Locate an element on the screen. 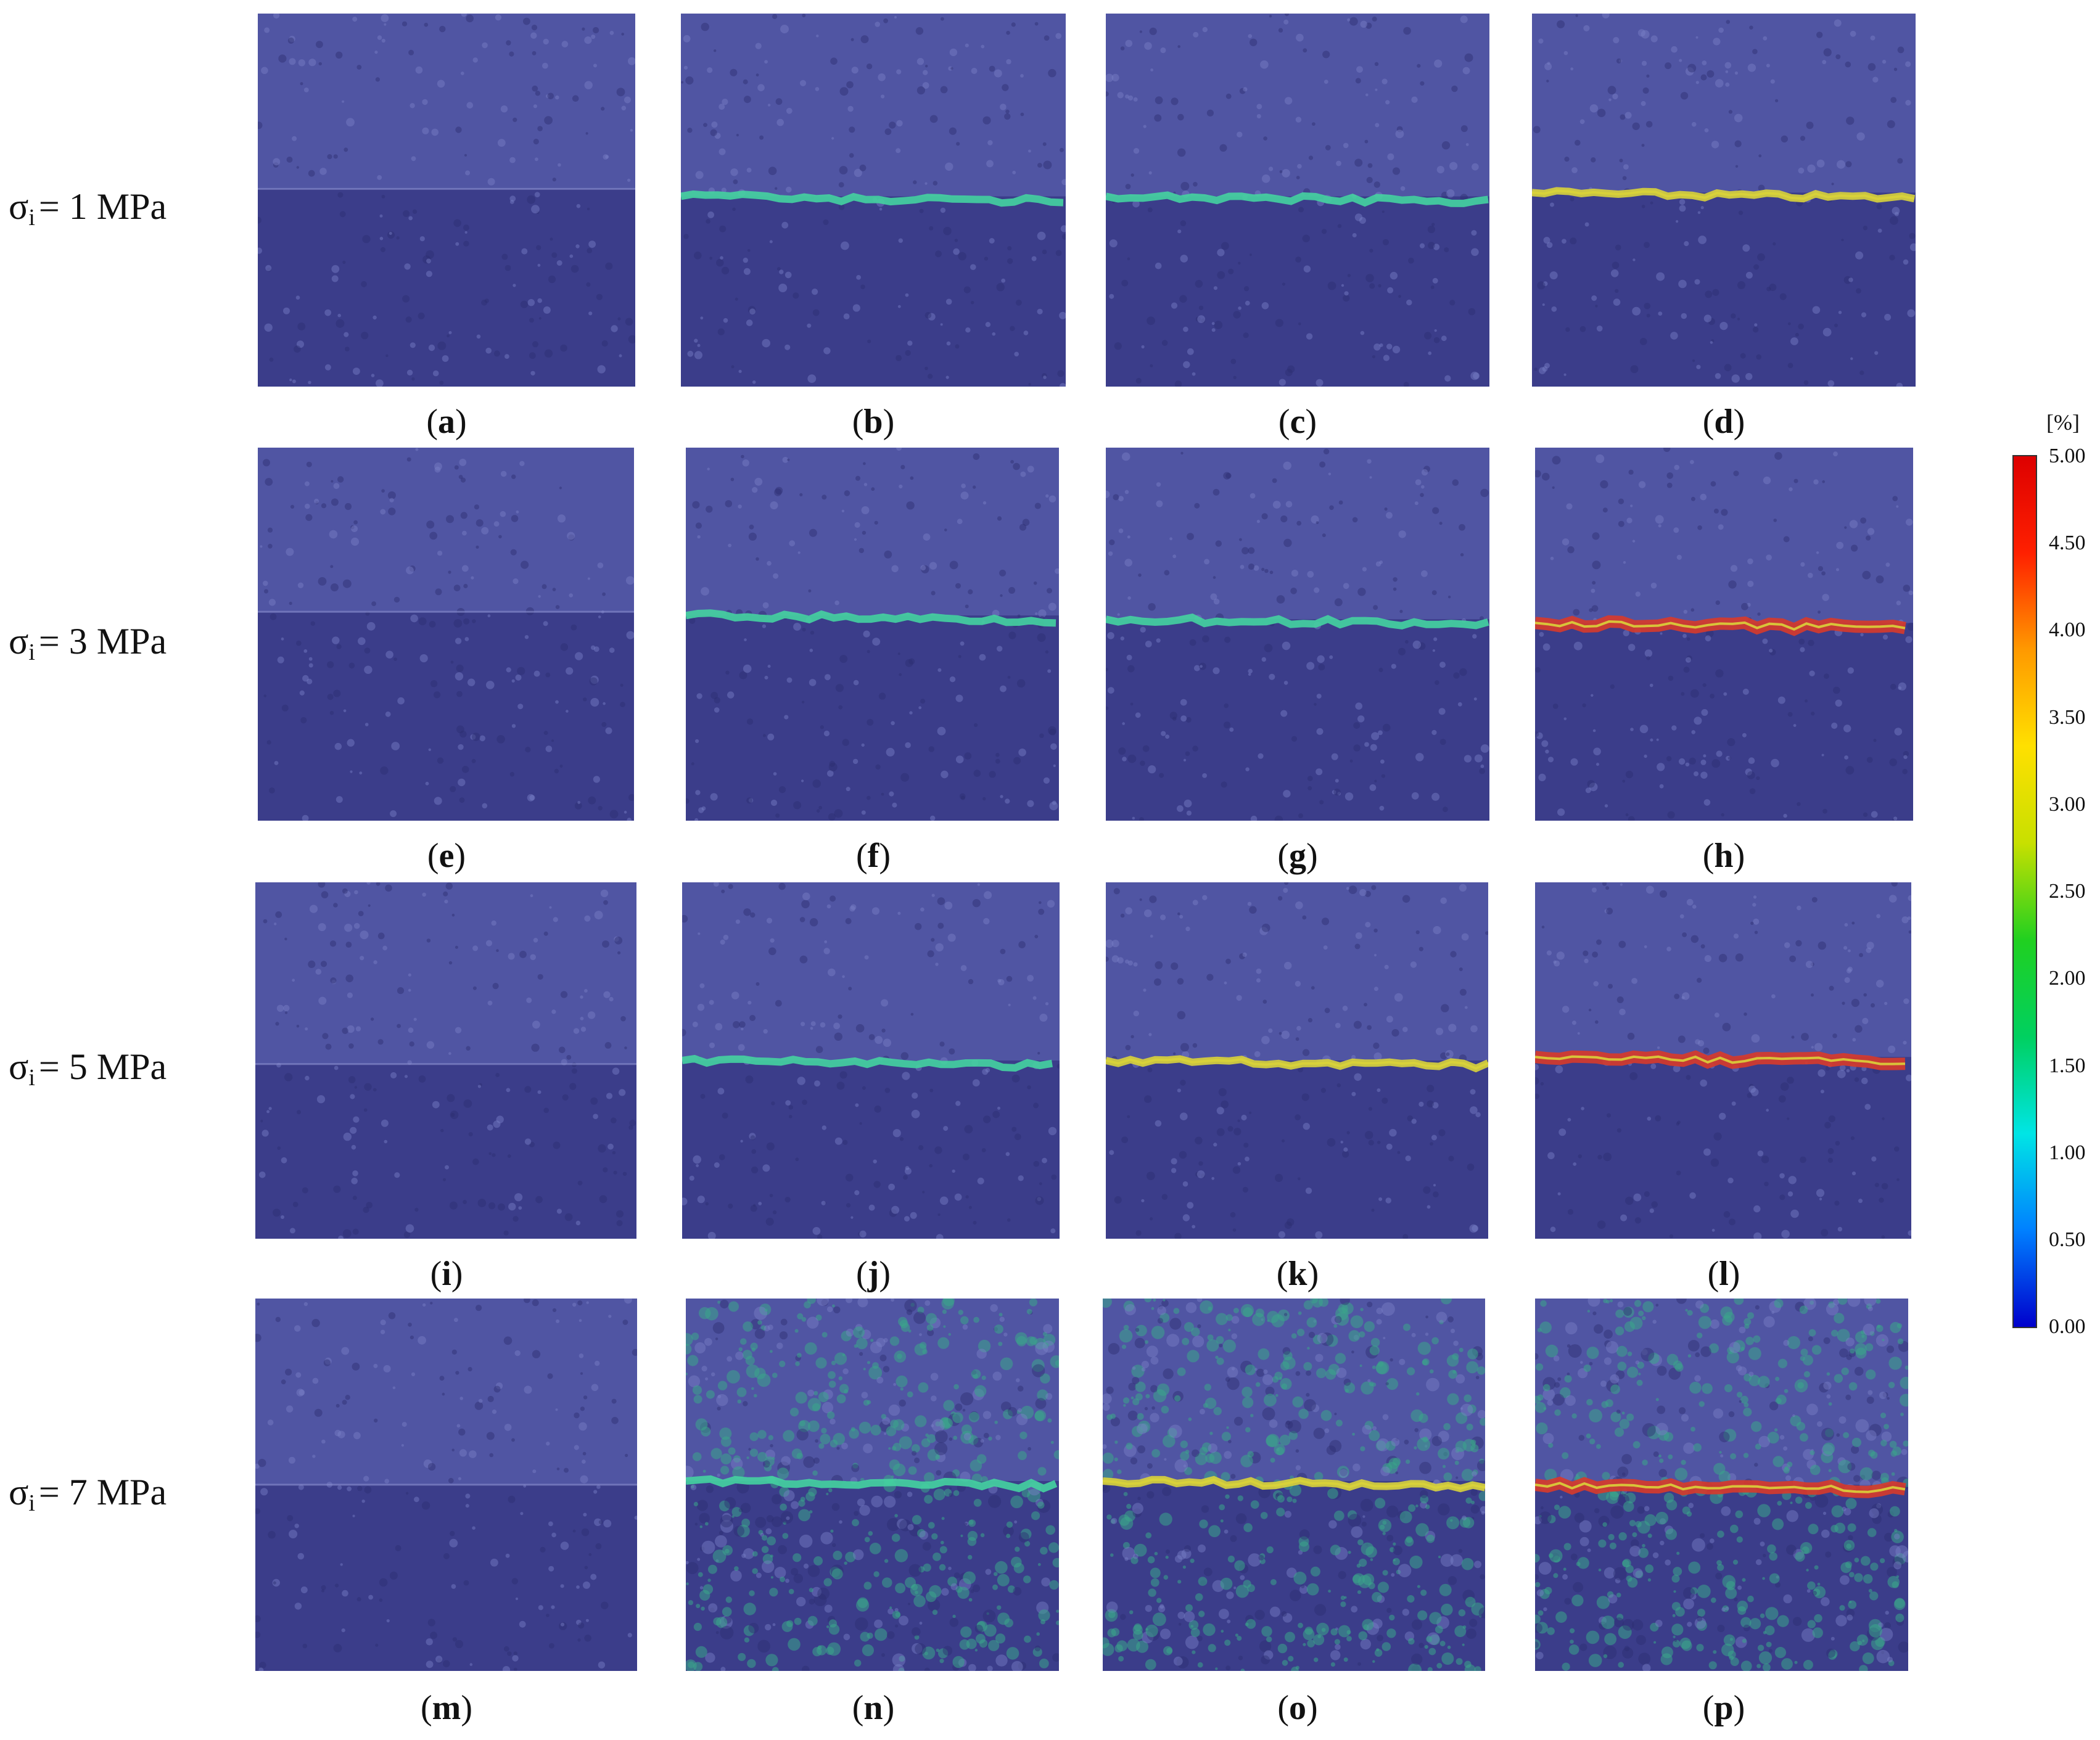 The height and width of the screenshot is (1740, 2100). caption-l: (l) is located at coordinates (1723, 1274).